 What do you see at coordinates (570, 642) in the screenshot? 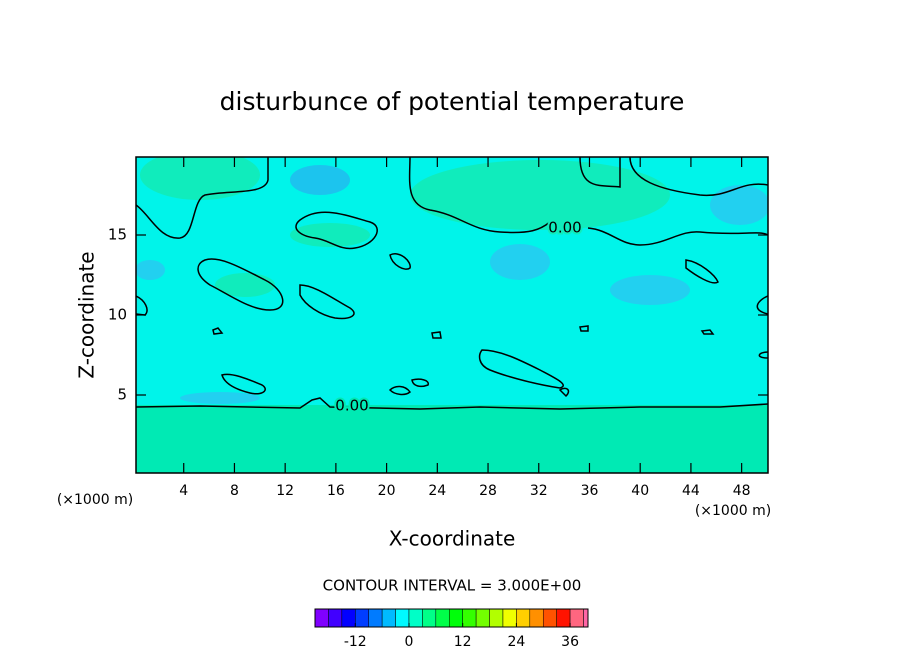
I see `colorbar-tick-label: 36` at bounding box center [570, 642].